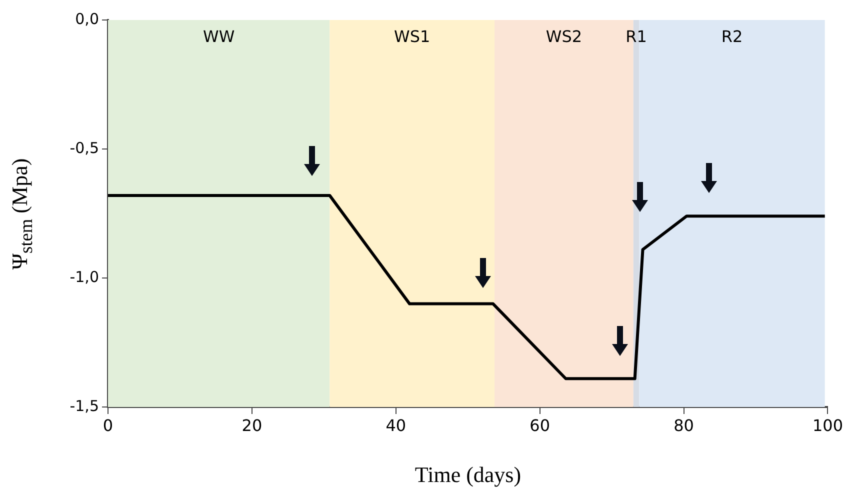 This screenshot has height=492, width=846. I want to click on y-tick-label: 0,0, so click(87, 19).